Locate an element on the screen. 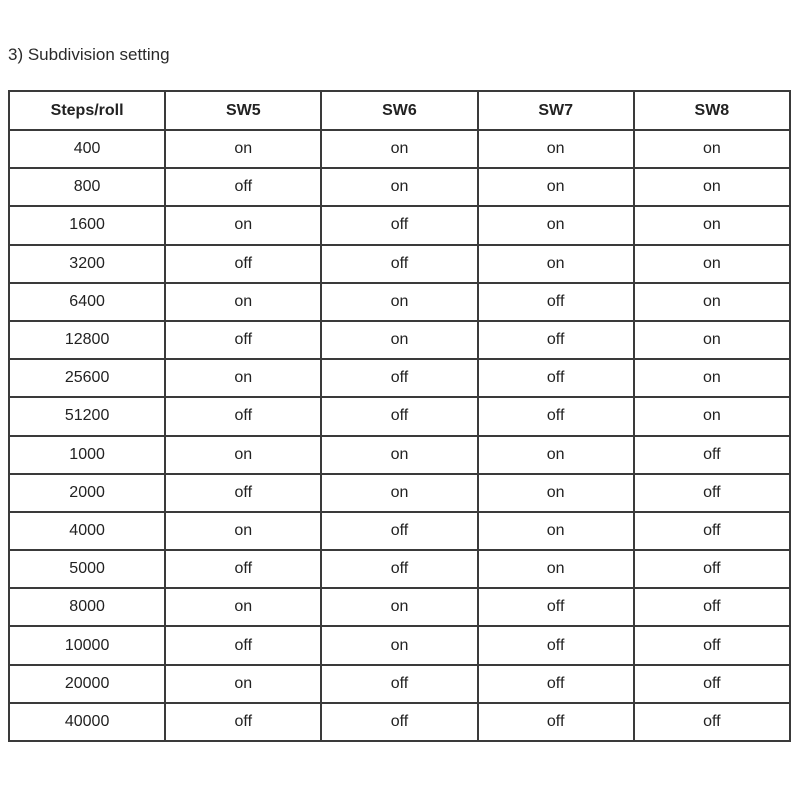 This screenshot has width=800, height=800. steps-cell: 10000 is located at coordinates (87, 645).